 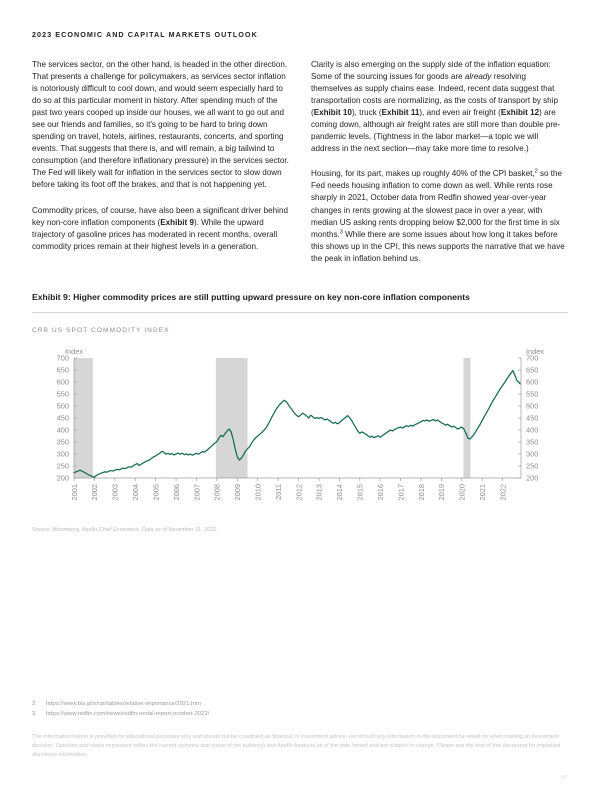 What do you see at coordinates (532, 405) in the screenshot?
I see `y-tick-label-right: 500` at bounding box center [532, 405].